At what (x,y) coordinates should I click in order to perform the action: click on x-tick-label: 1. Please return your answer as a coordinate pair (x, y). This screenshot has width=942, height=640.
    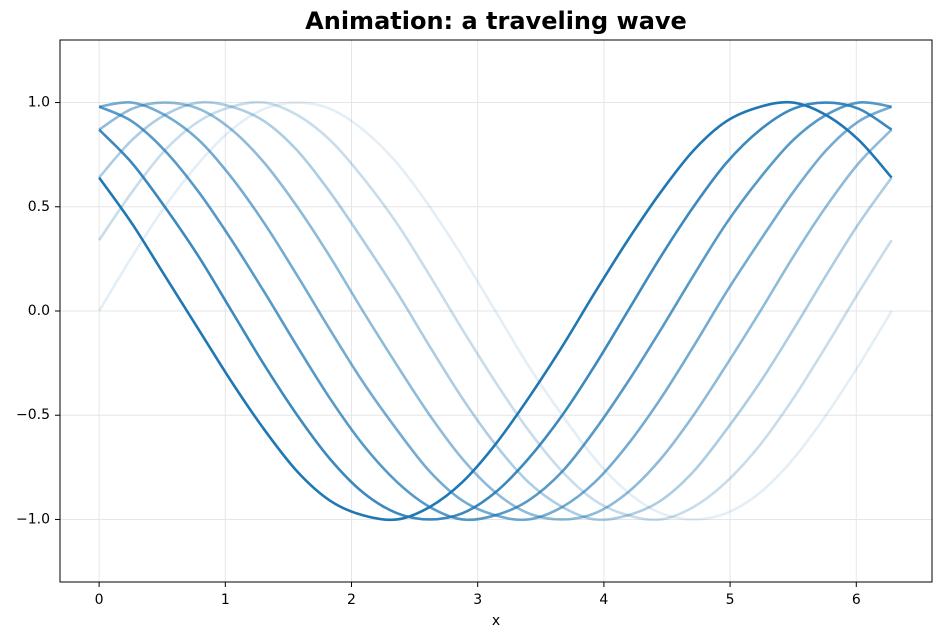
    Looking at the image, I should click on (225, 600).